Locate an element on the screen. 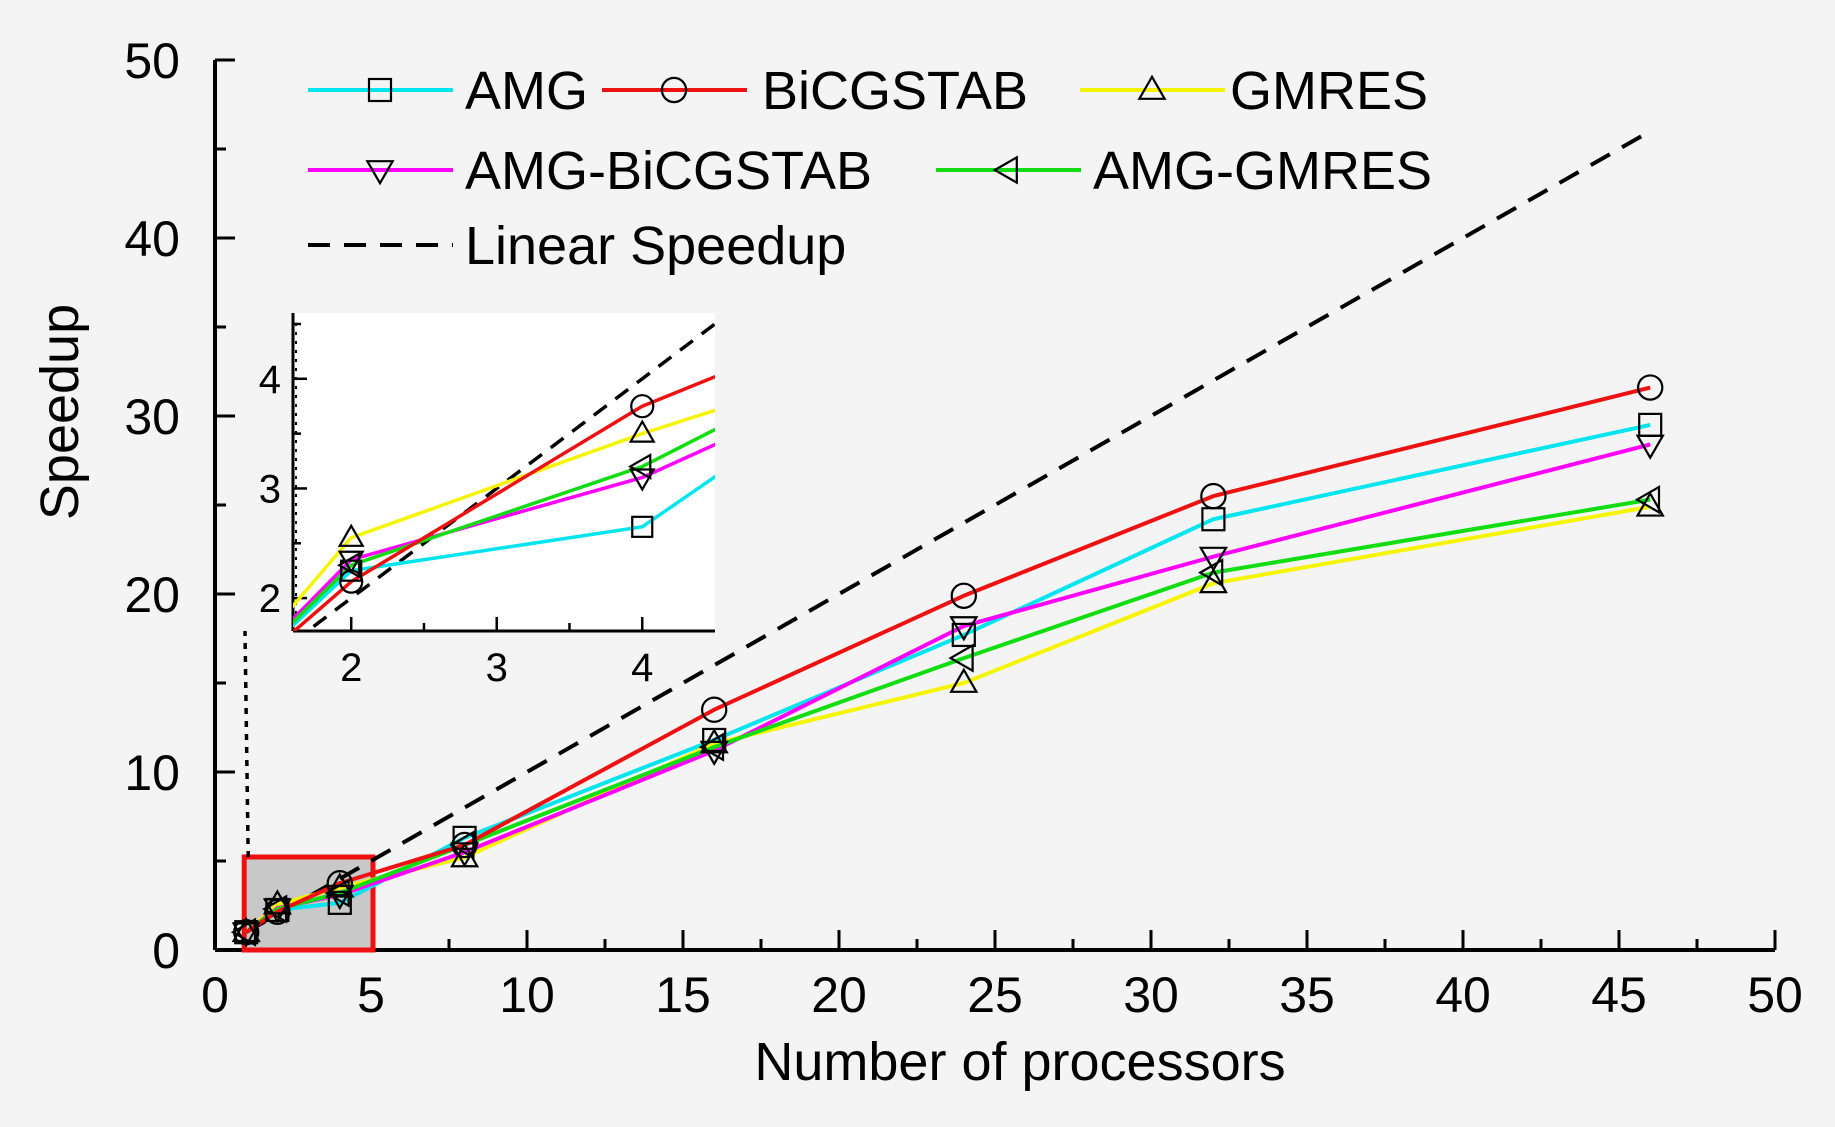 This screenshot has width=1835, height=1127. legend-marker-gmres is located at coordinates (1152, 87).